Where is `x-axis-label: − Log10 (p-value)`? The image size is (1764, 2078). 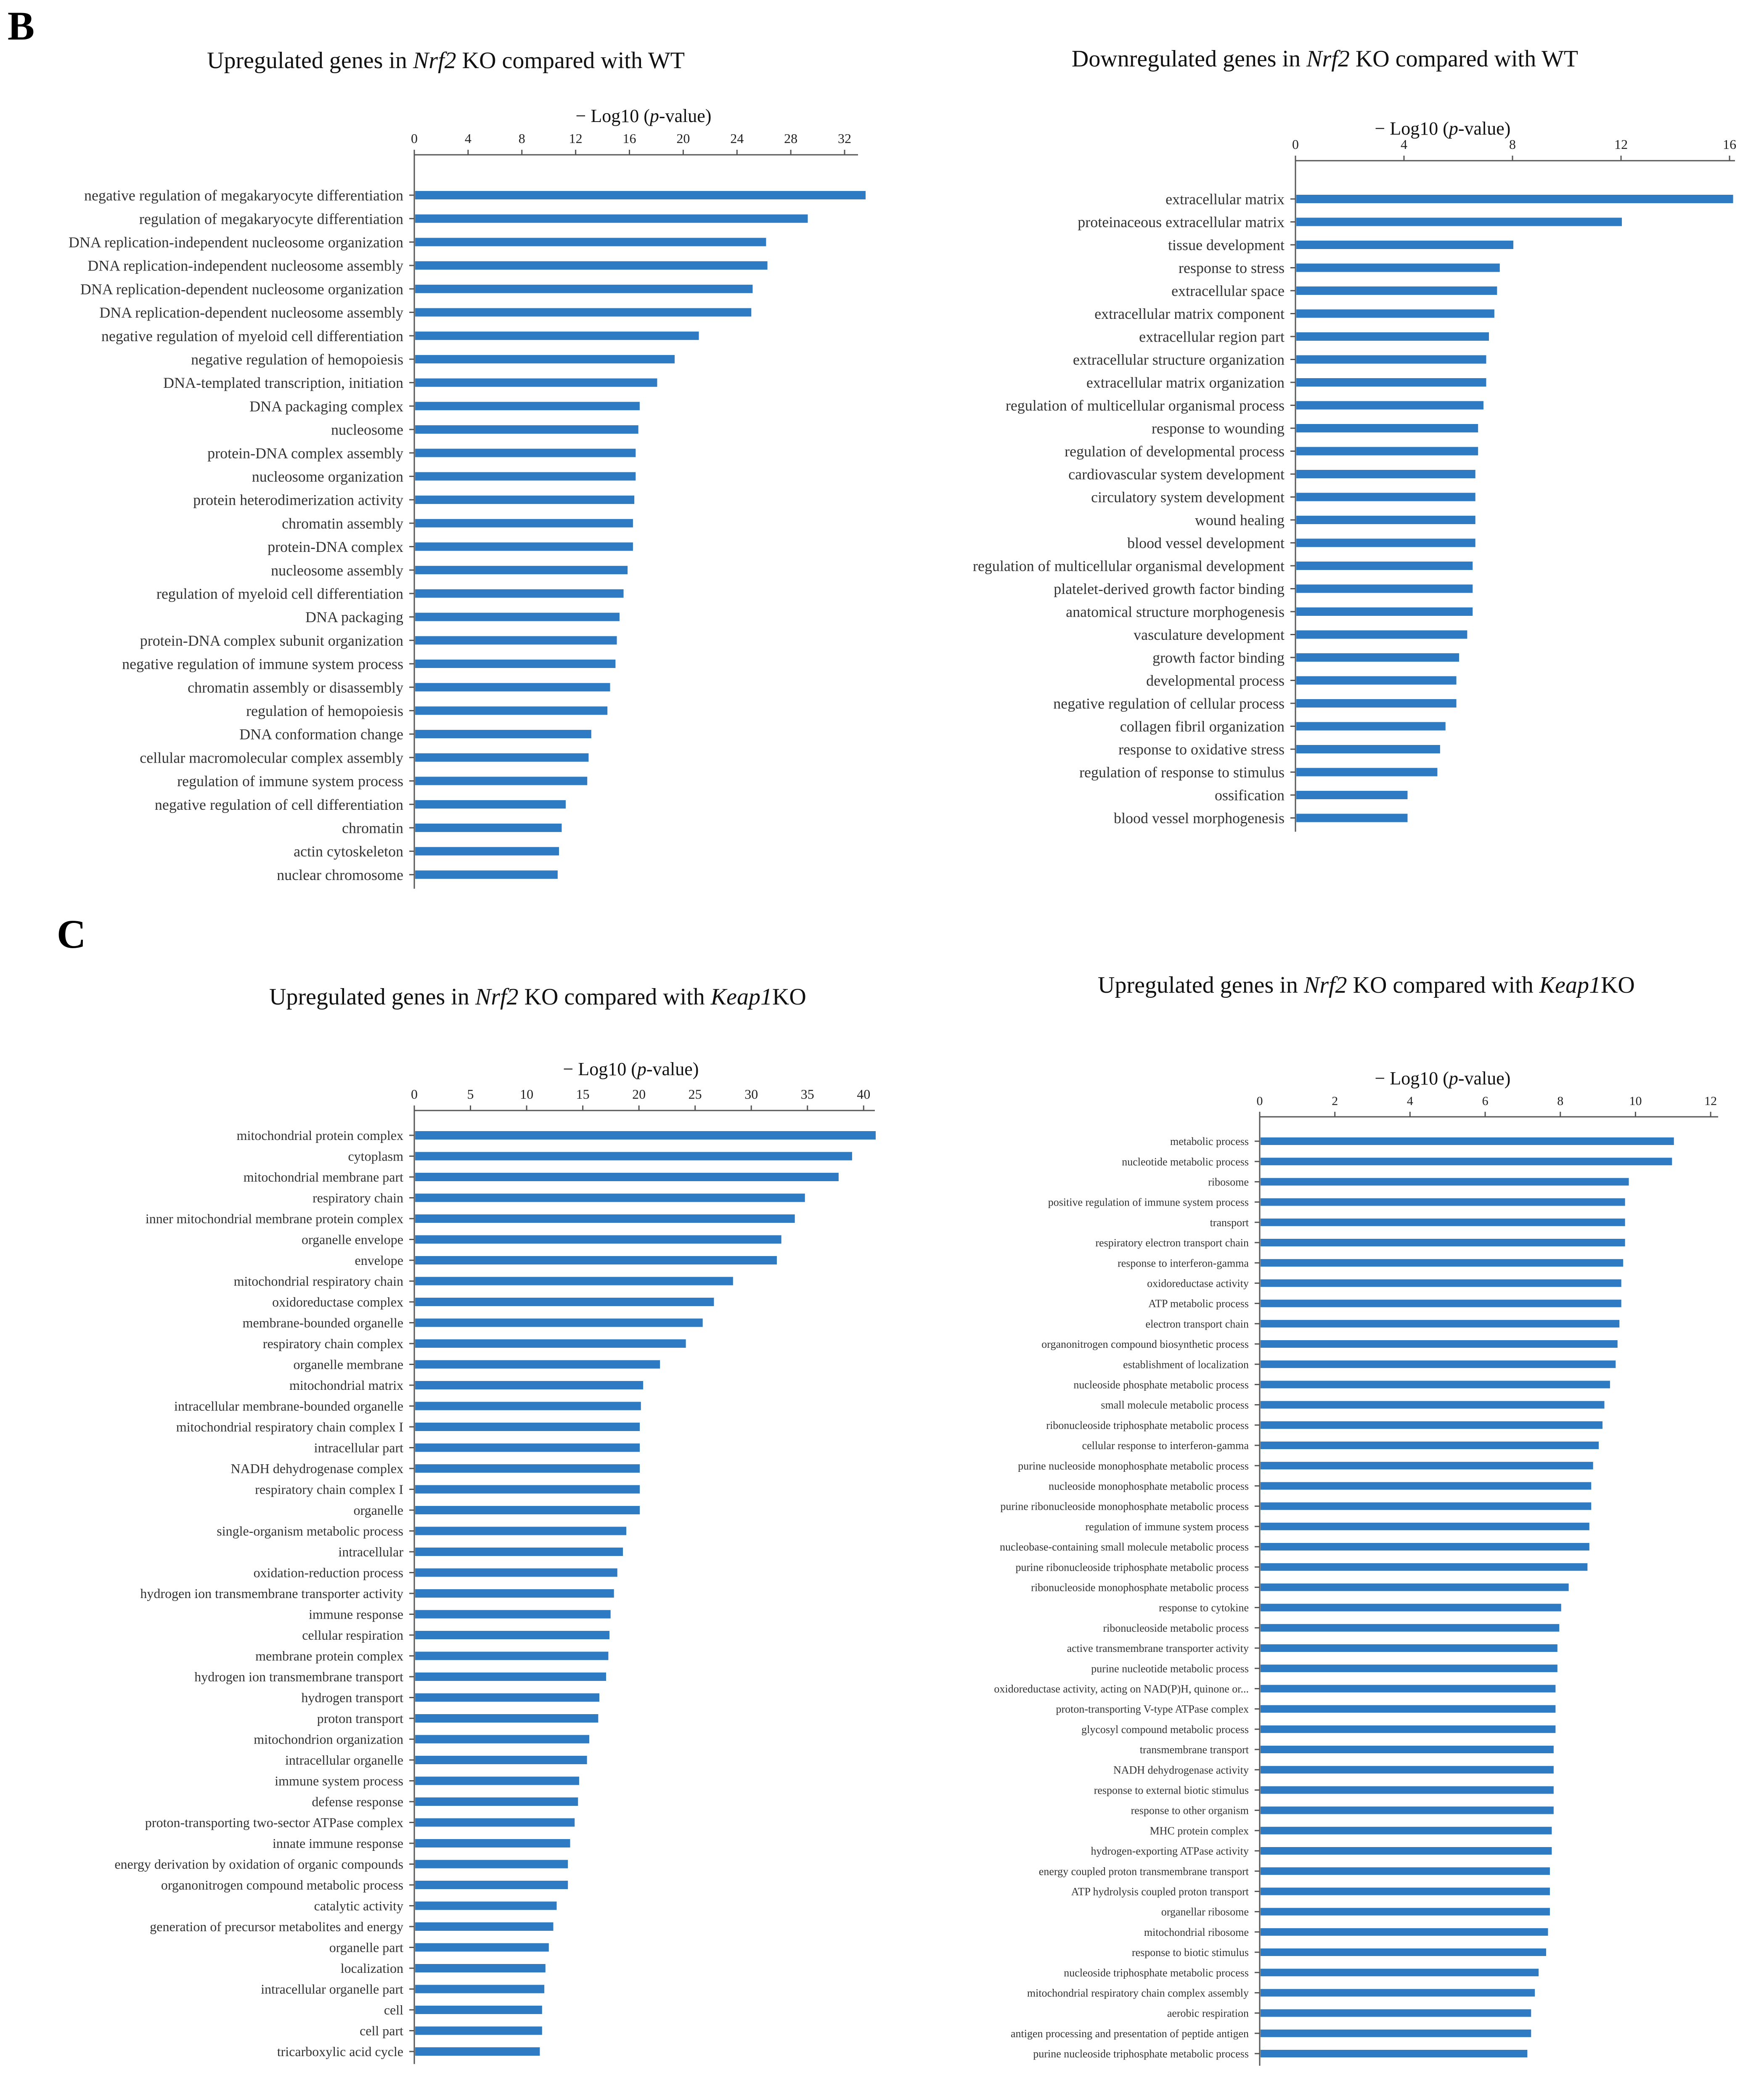 x-axis-label: − Log10 (p-value) is located at coordinates (1443, 1078).